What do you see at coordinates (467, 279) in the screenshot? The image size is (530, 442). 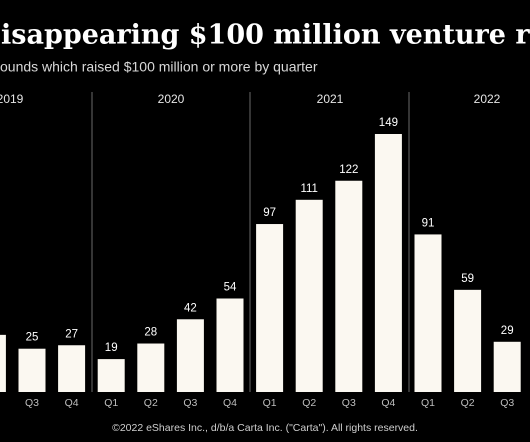 I see `value-label: 59` at bounding box center [467, 279].